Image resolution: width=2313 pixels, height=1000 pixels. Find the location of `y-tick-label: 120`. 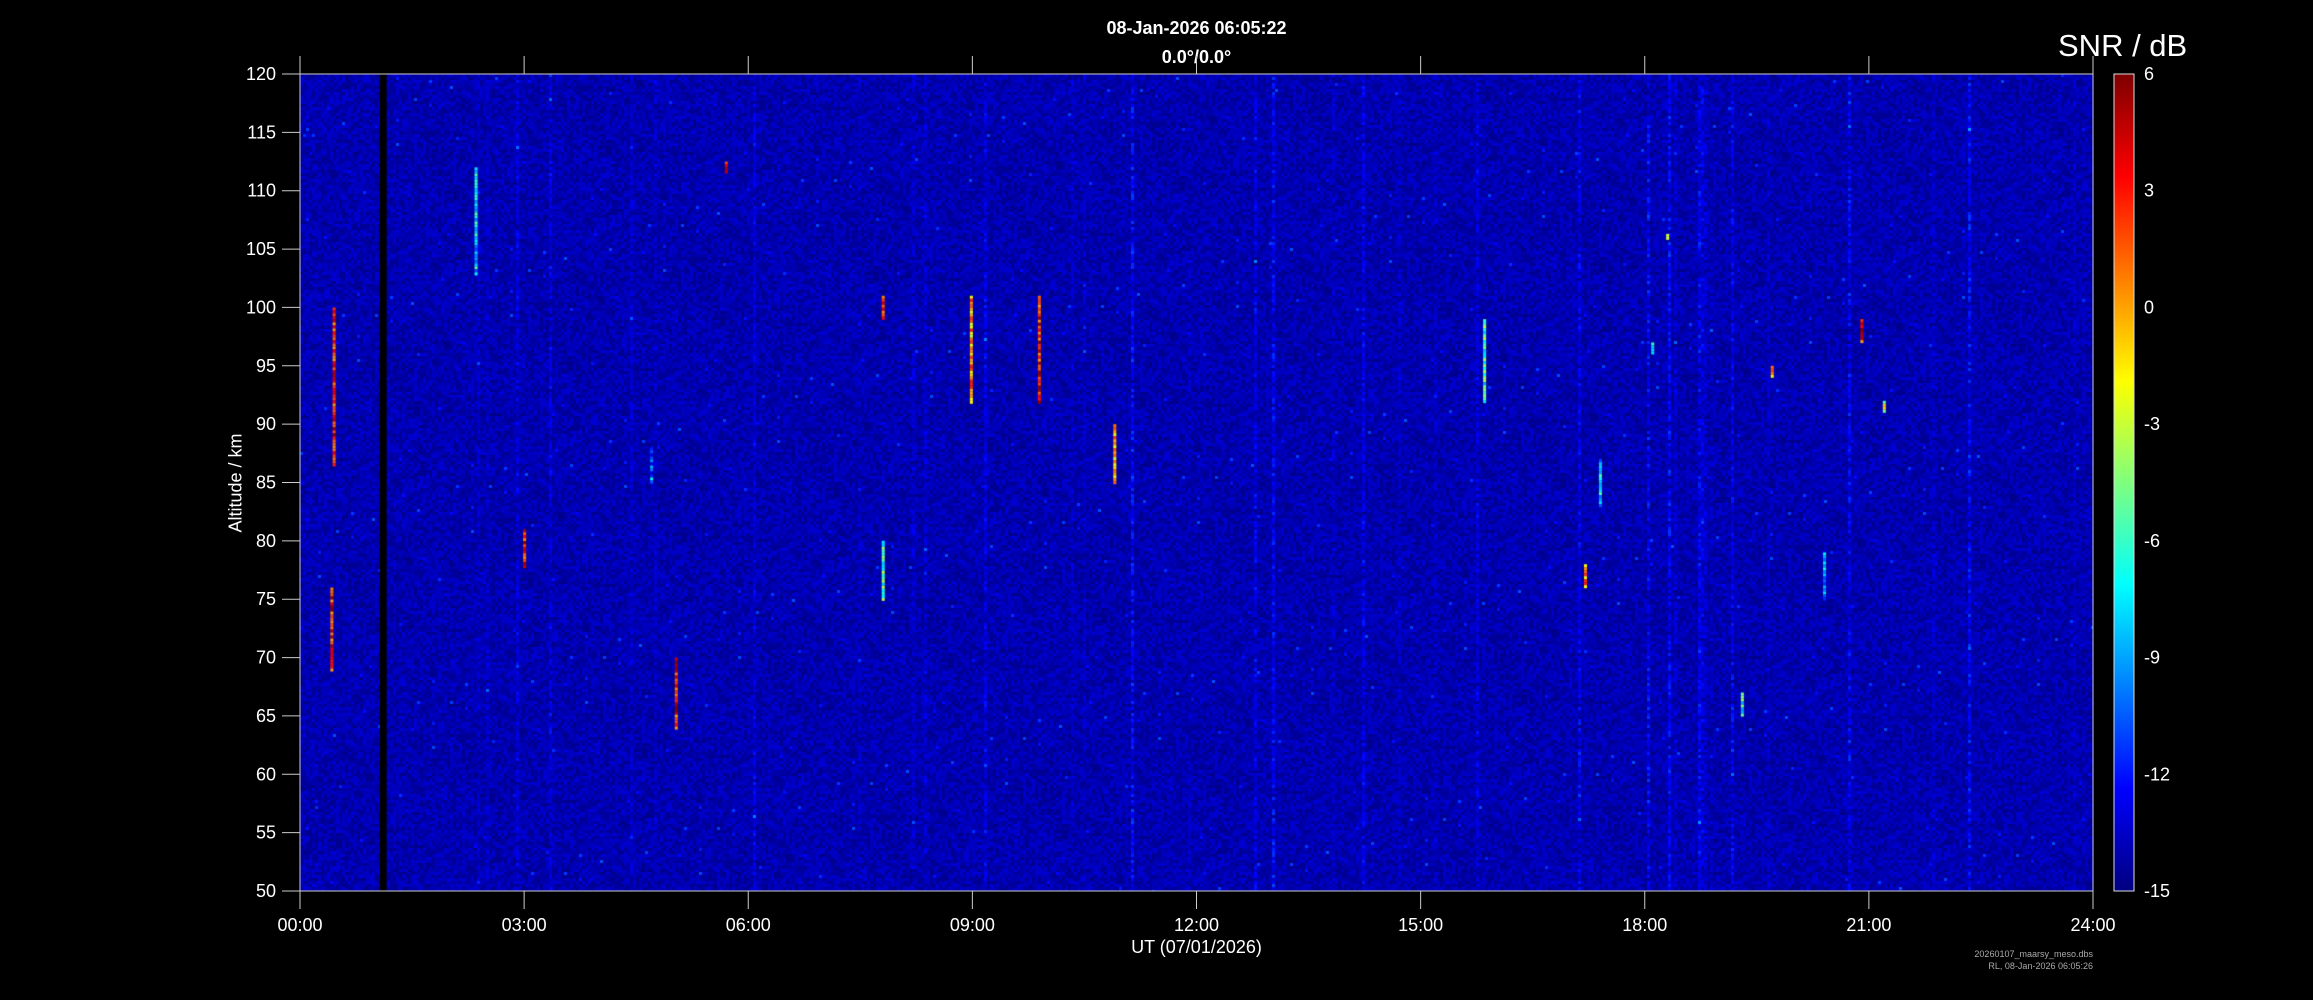

y-tick-label: 120 is located at coordinates (261, 74).